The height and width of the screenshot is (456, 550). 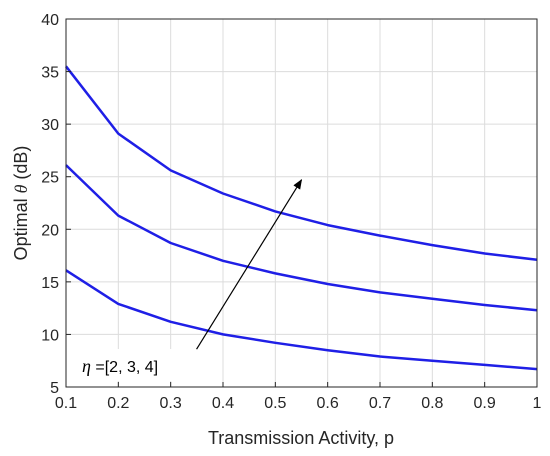 What do you see at coordinates (298, 397) in the screenshot?
I see `x-axis-ticks: 0.1 0.2 0.3 0.4 0.5 0.6 0.7 0.8 0.9 1` at bounding box center [298, 397].